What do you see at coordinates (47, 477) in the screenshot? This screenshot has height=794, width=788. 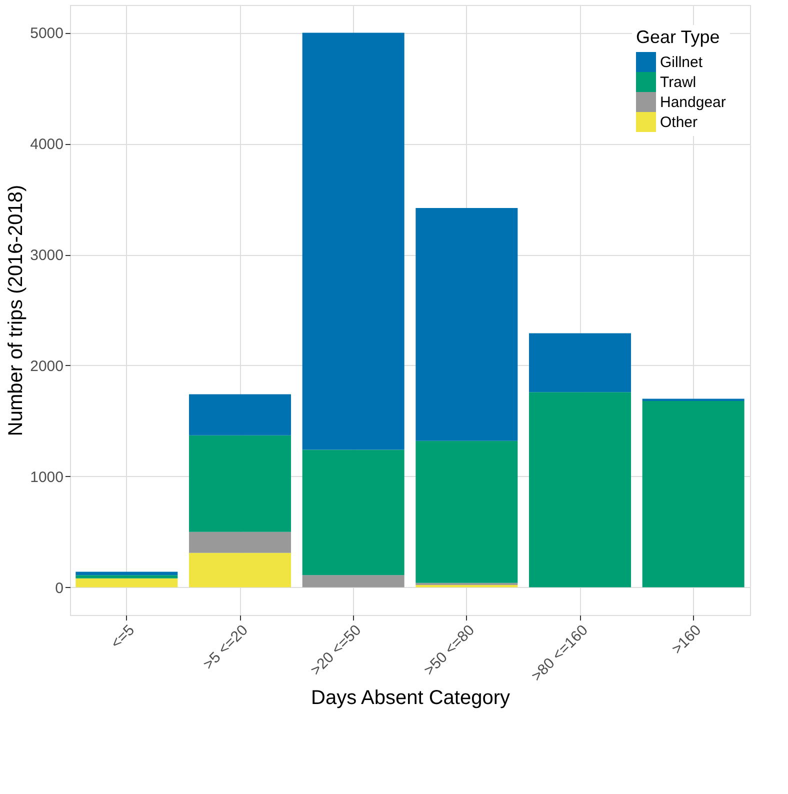 I see `y-tick-label: 1000` at bounding box center [47, 477].